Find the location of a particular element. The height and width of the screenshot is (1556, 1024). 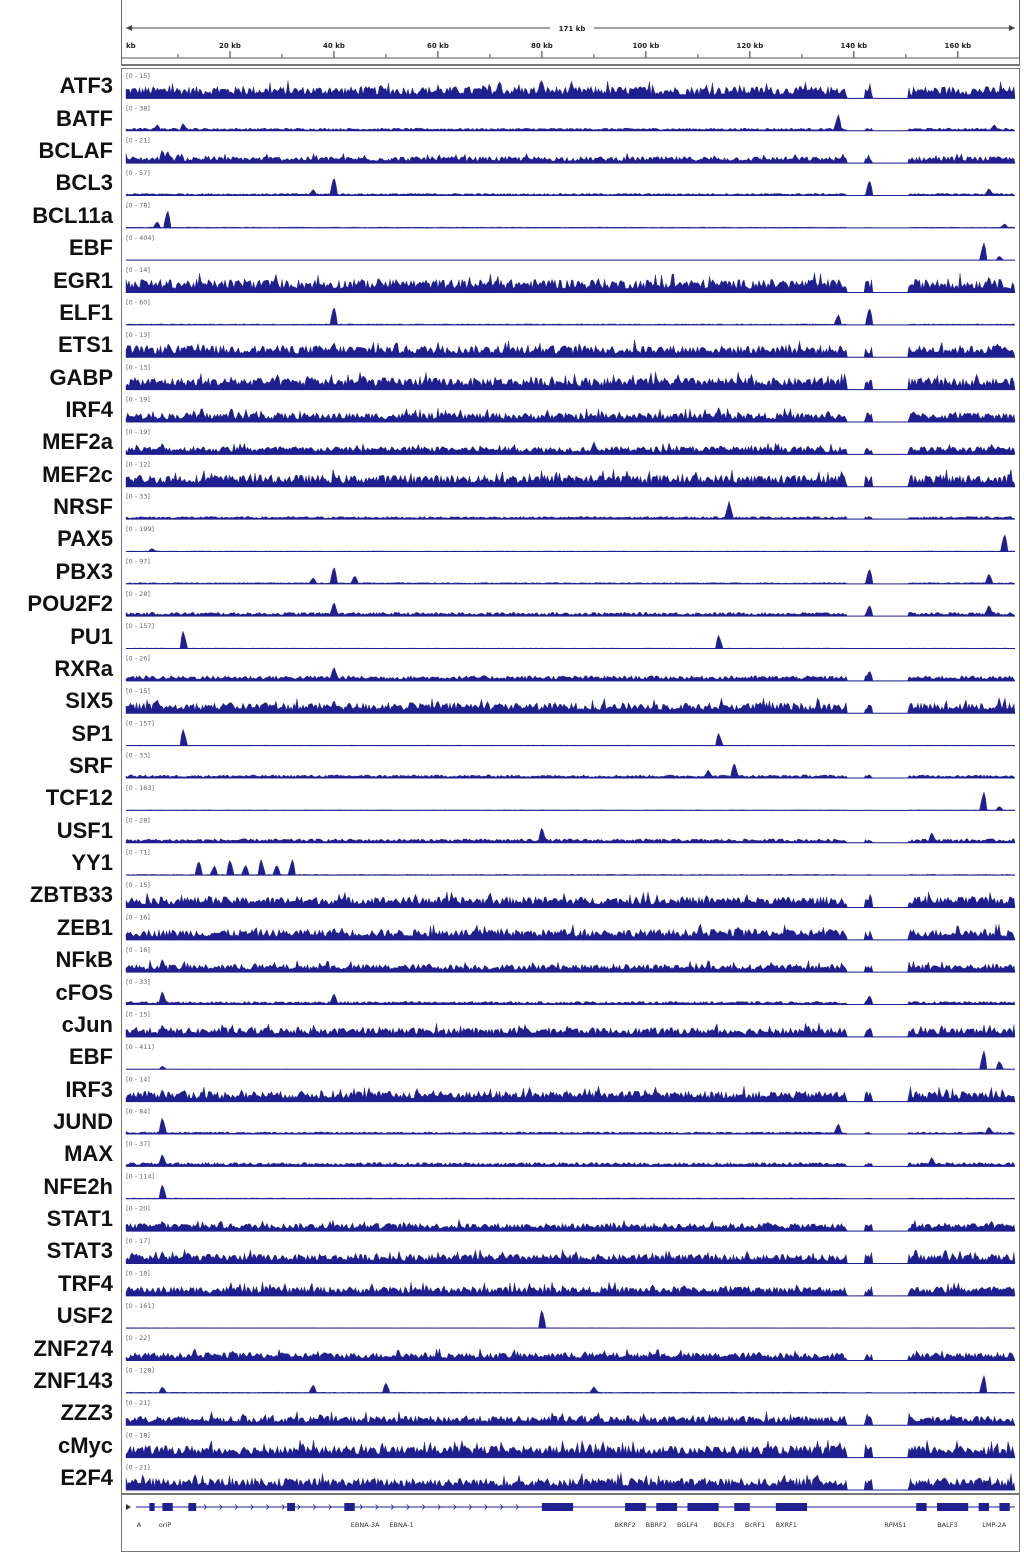

ruler-tick-label: 160 kb is located at coordinates (957, 46).